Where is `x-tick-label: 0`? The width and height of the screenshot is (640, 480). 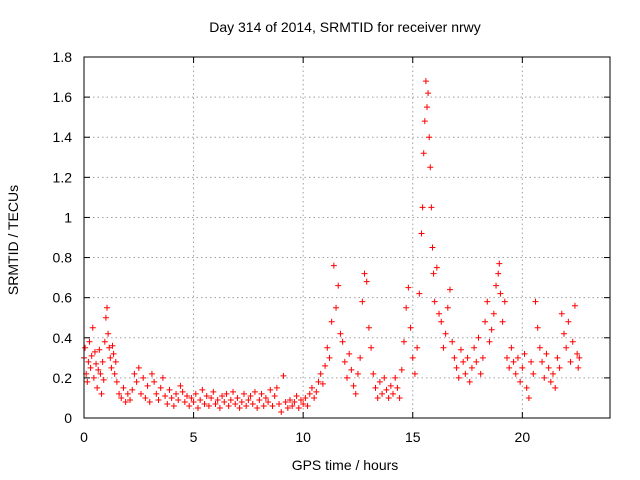 x-tick-label: 0 is located at coordinates (84, 437).